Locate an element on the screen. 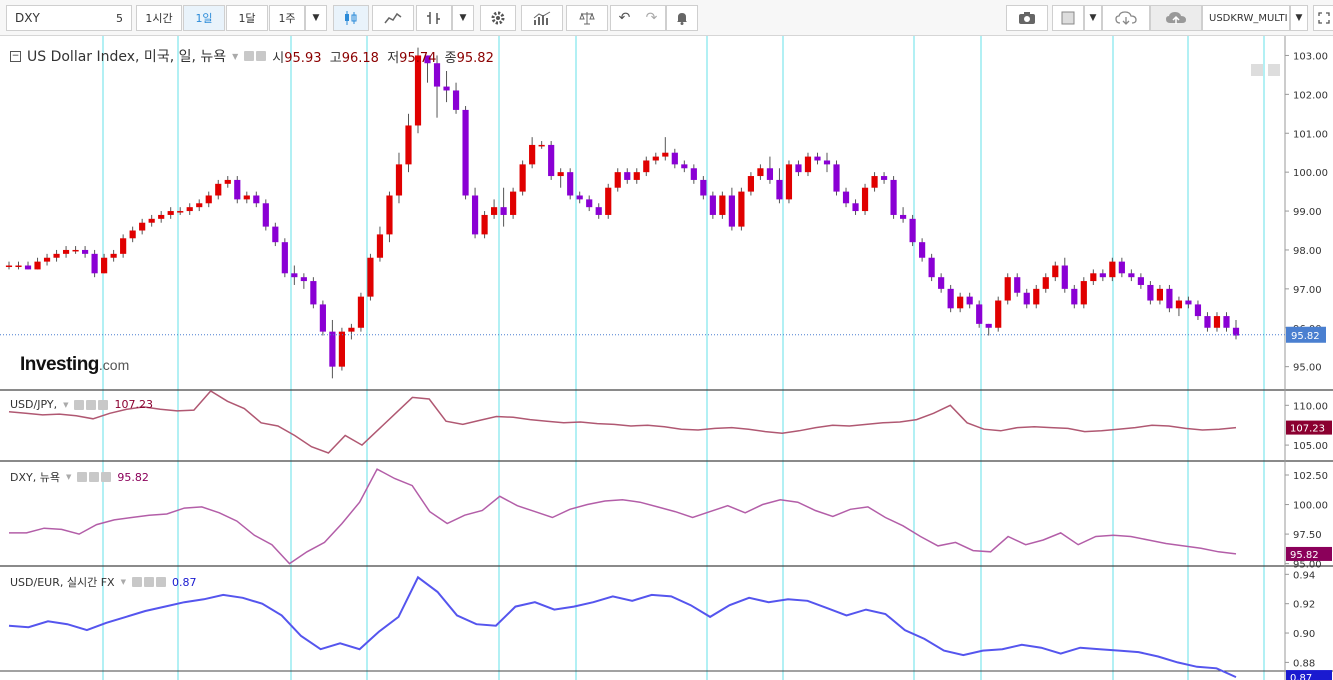  square-icon is located at coordinates (1068, 18).